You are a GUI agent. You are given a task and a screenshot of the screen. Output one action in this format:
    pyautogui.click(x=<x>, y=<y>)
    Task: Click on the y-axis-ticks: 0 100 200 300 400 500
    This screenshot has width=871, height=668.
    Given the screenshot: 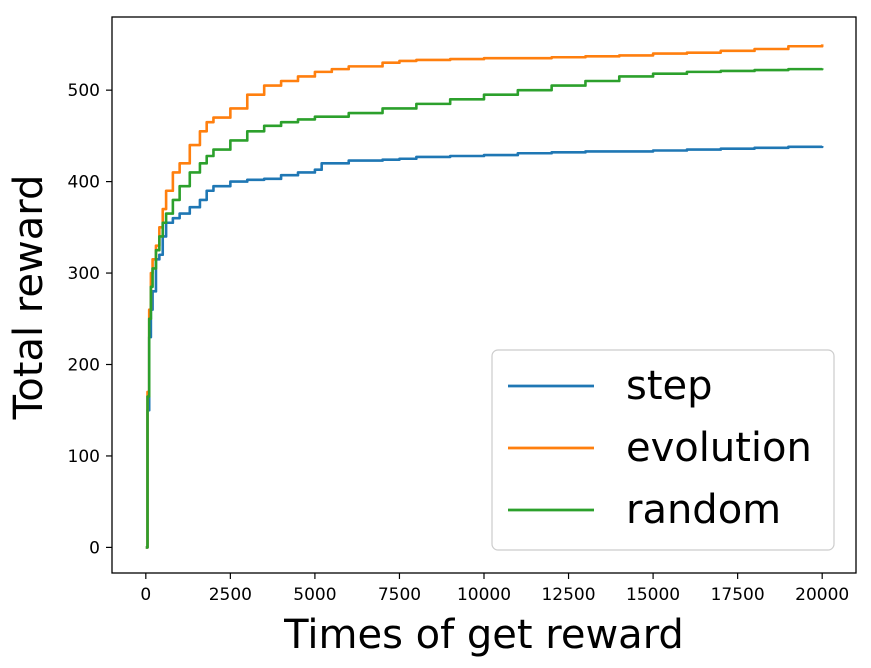 What is the action you would take?
    pyautogui.click(x=90, y=319)
    